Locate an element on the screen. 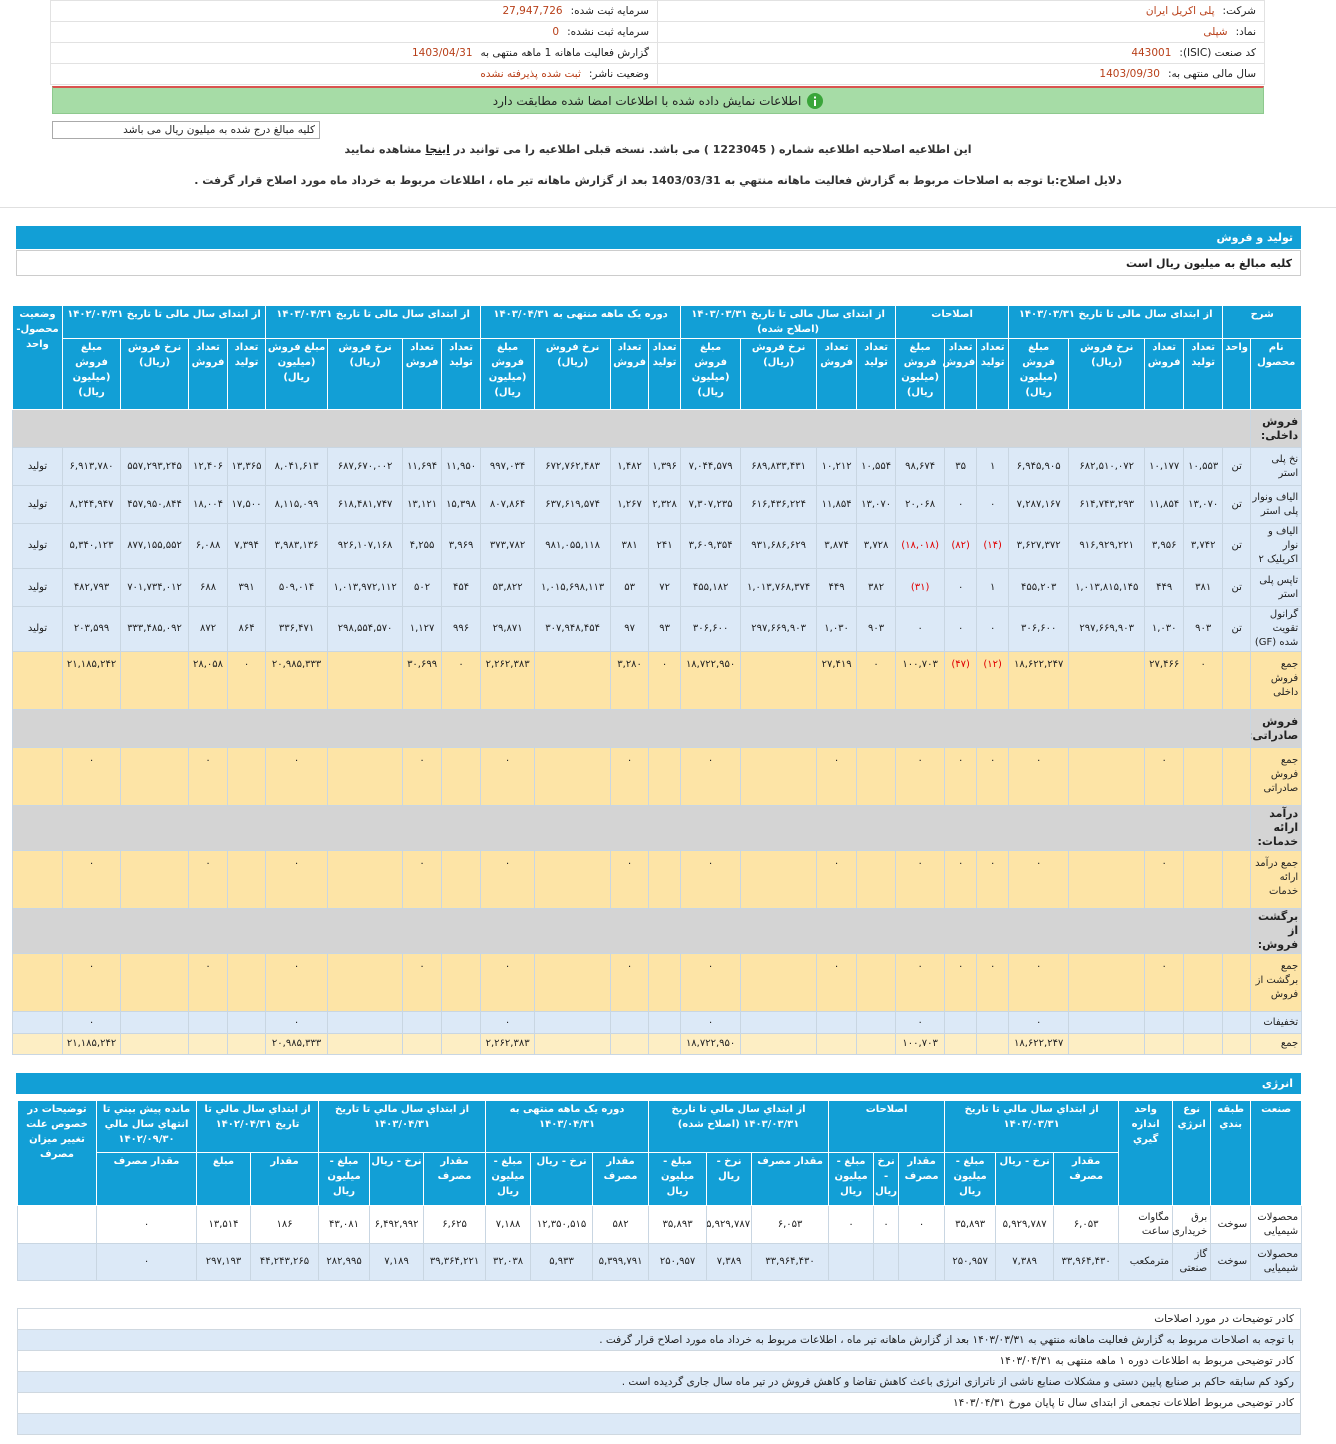  cell: ۹۷ is located at coordinates (630, 629).